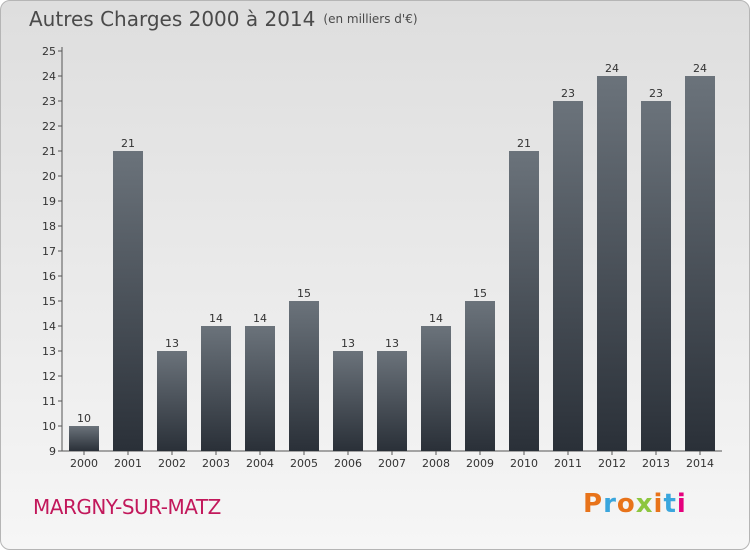 This screenshot has width=750, height=550. I want to click on x-tick-label: 2004, so click(260, 463).